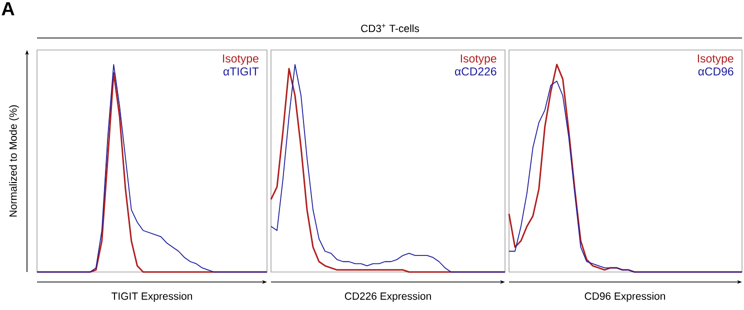 Image resolution: width=744 pixels, height=310 pixels. Describe the element at coordinates (14, 161) in the screenshot. I see `y-axis-title: Normalized to Mode (%)` at that location.